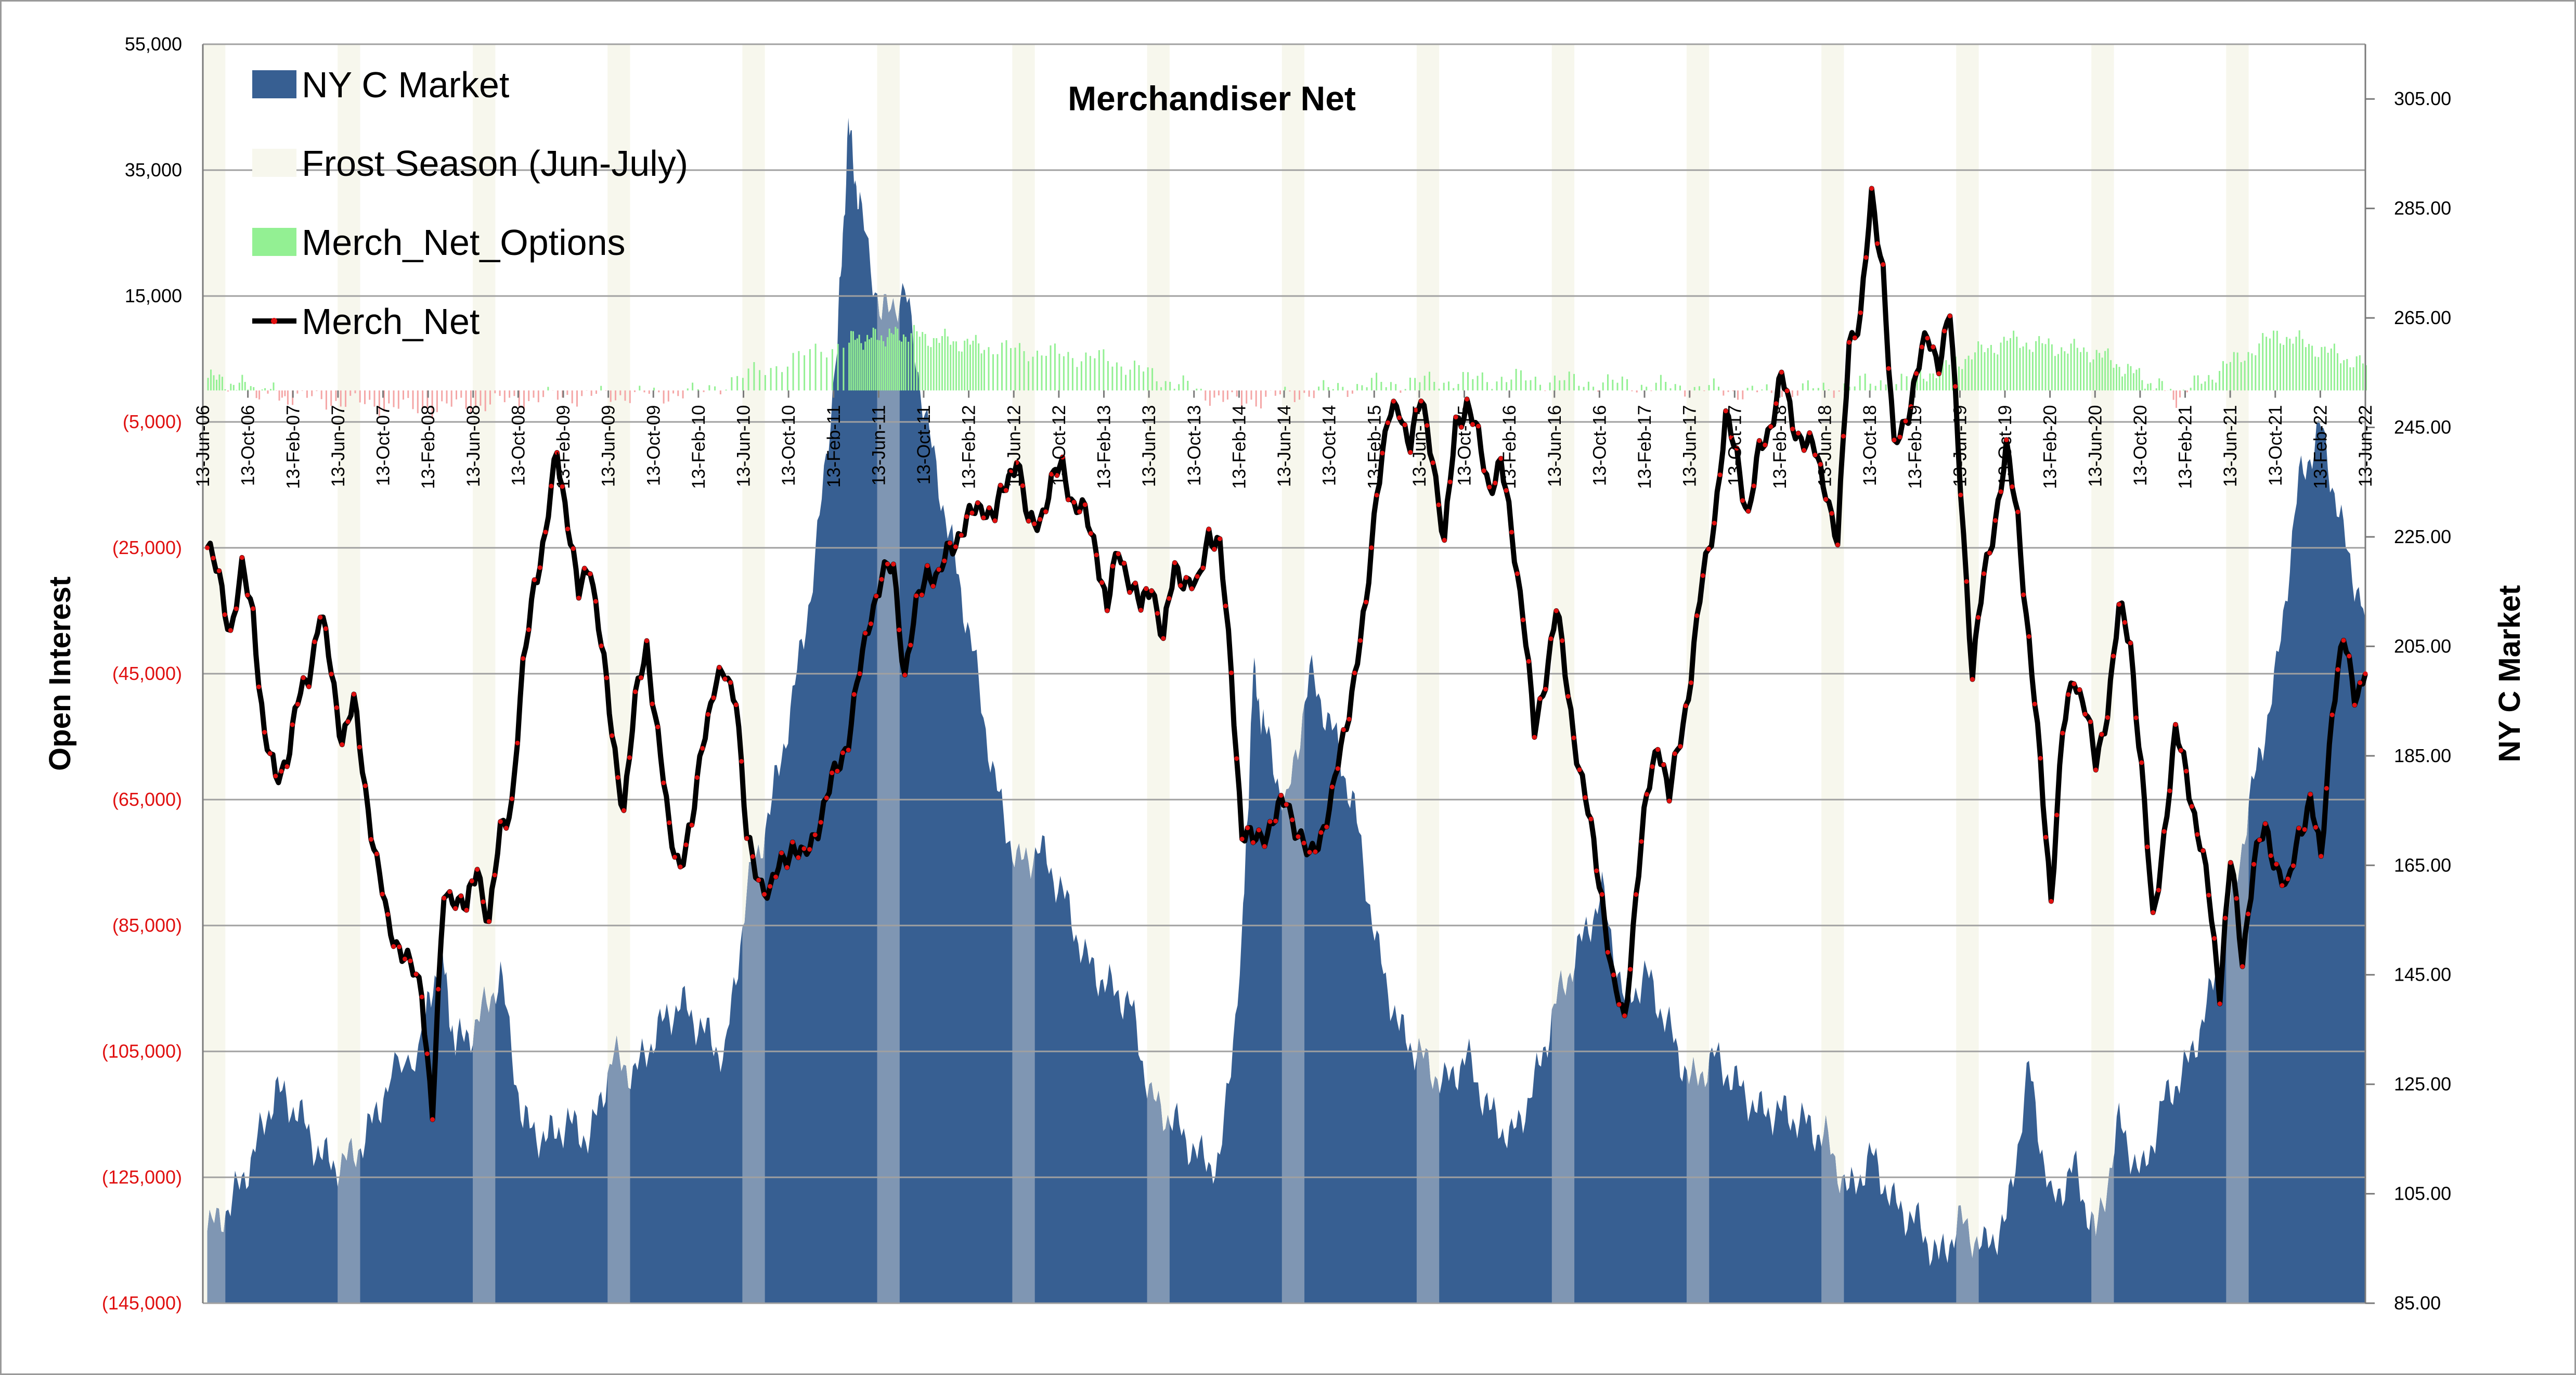 The height and width of the screenshot is (1375, 2576). What do you see at coordinates (147, 674) in the screenshot?
I see `left-tick-label: (45,000)` at bounding box center [147, 674].